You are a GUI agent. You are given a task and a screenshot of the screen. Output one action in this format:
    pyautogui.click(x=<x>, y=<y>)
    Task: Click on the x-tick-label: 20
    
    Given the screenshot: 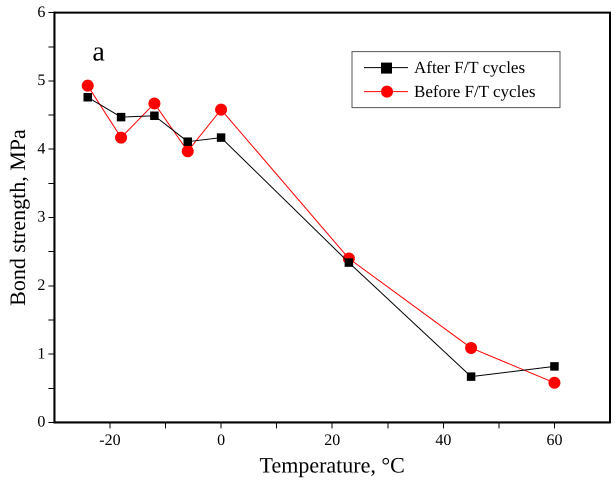 What is the action you would take?
    pyautogui.click(x=332, y=441)
    